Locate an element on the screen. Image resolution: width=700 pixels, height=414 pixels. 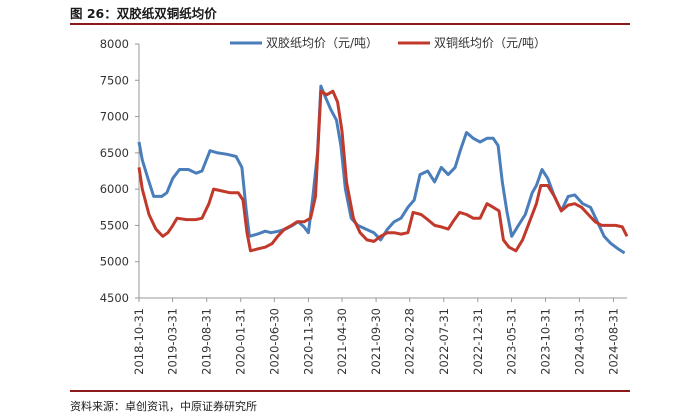
y-tick-label: 8000 is located at coordinates (114, 44).